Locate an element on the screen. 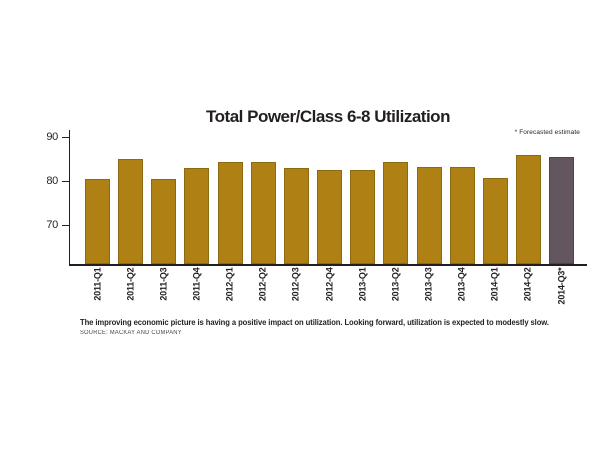 This screenshot has height=450, width=600. bar-2014-Q2 is located at coordinates (528, 209).